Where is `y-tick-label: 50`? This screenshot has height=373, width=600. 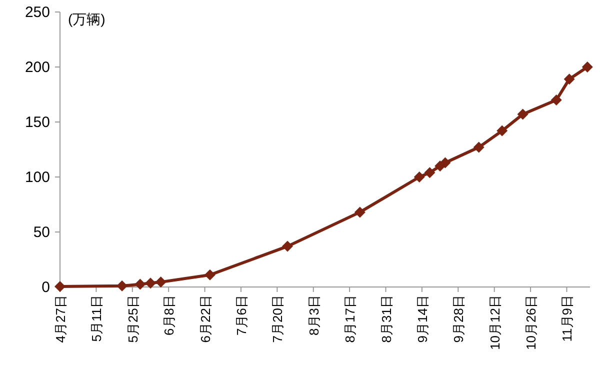
y-tick-label: 50 is located at coordinates (41, 232).